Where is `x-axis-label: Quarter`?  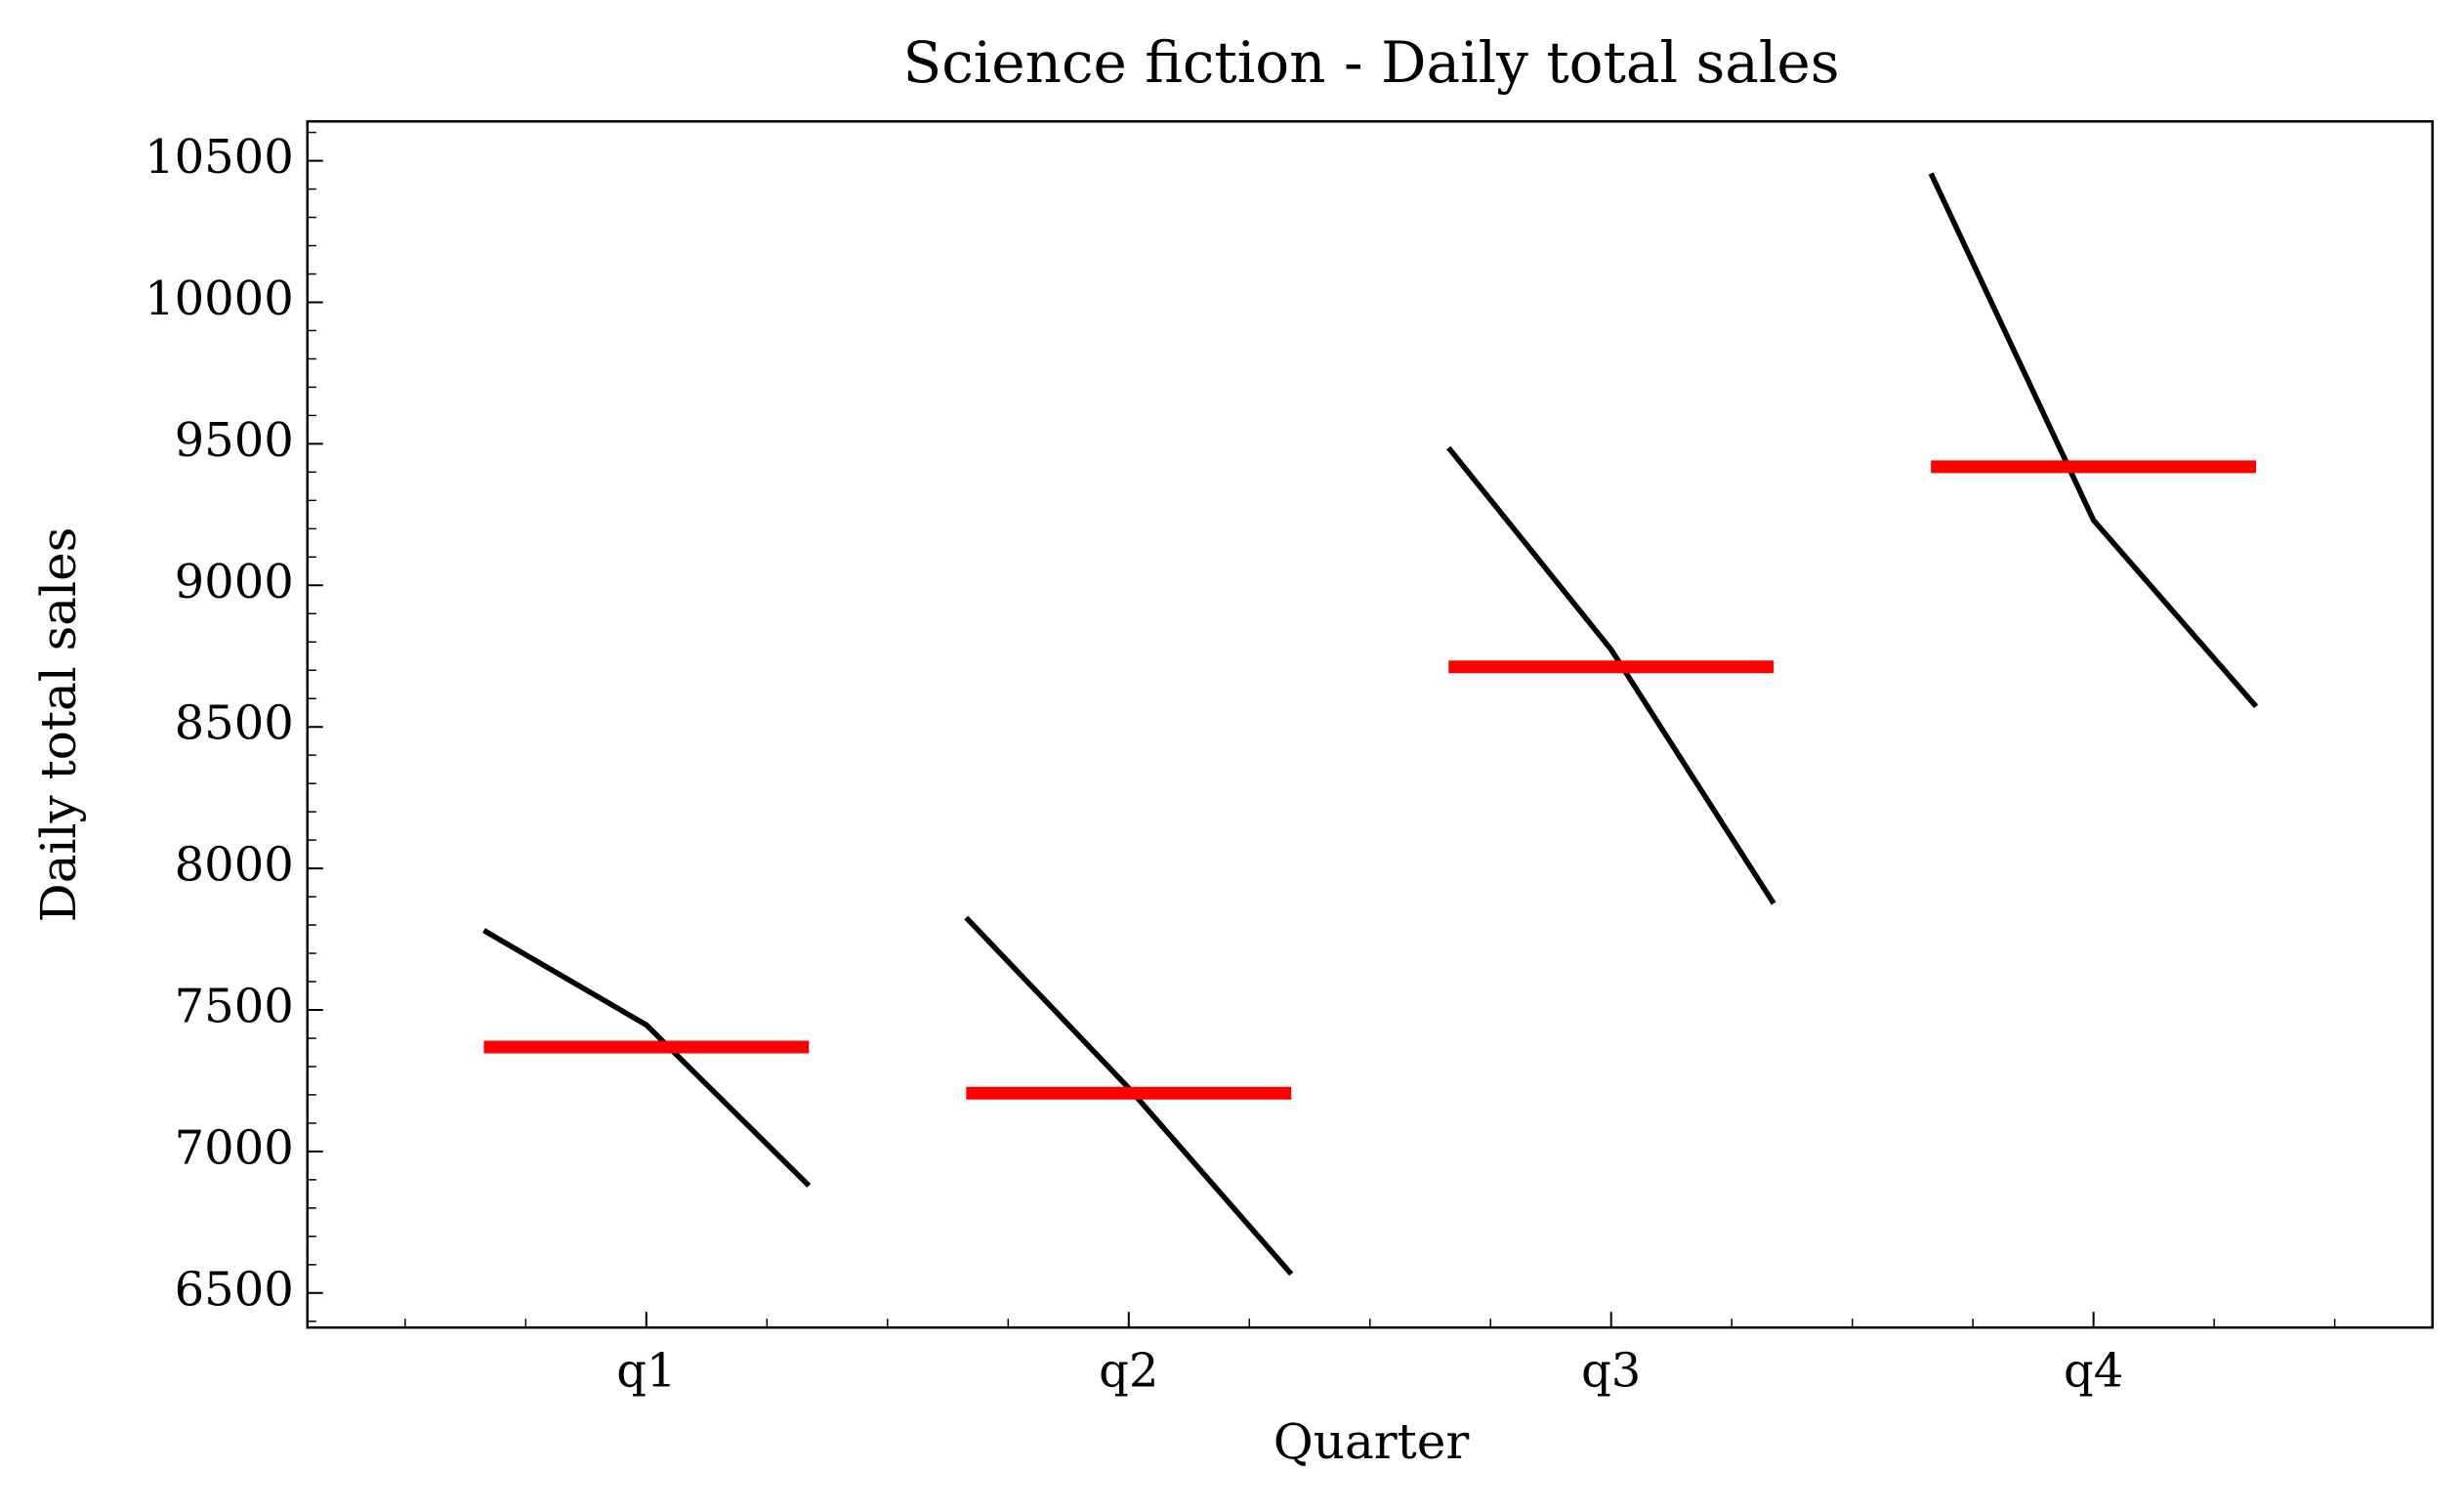 x-axis-label: Quarter is located at coordinates (1372, 1441).